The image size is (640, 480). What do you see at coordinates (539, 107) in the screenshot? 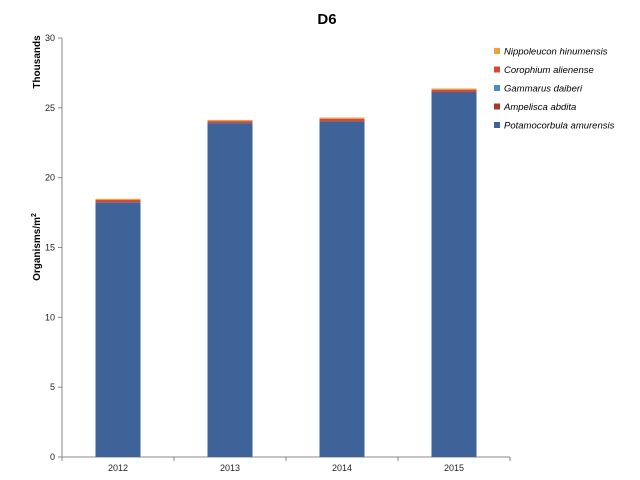
I see `legend-label: Ampelisca abdita` at bounding box center [539, 107].